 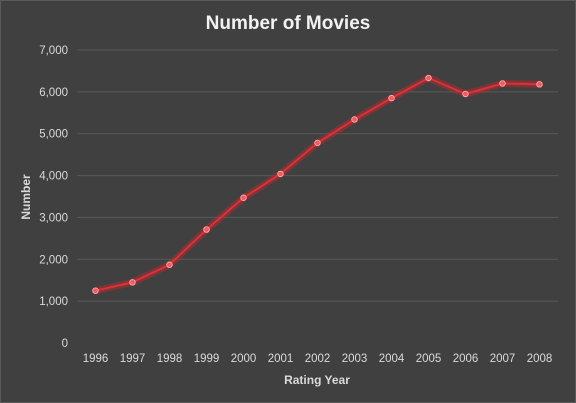 I want to click on data-point-2002, so click(x=317, y=143).